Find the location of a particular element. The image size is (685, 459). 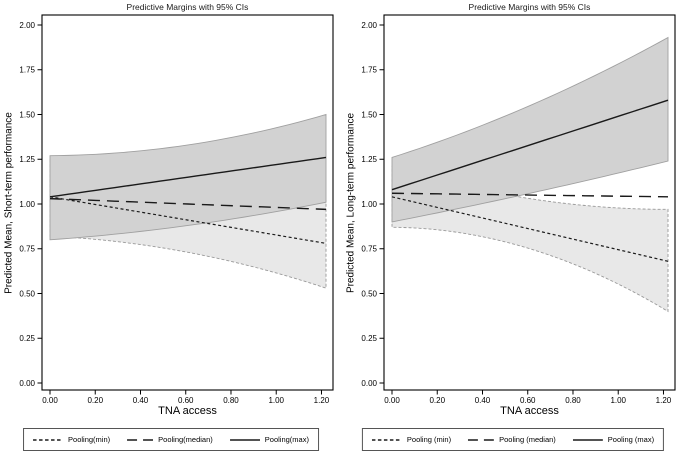

legend-label: Pooling (max) is located at coordinates (631, 439).